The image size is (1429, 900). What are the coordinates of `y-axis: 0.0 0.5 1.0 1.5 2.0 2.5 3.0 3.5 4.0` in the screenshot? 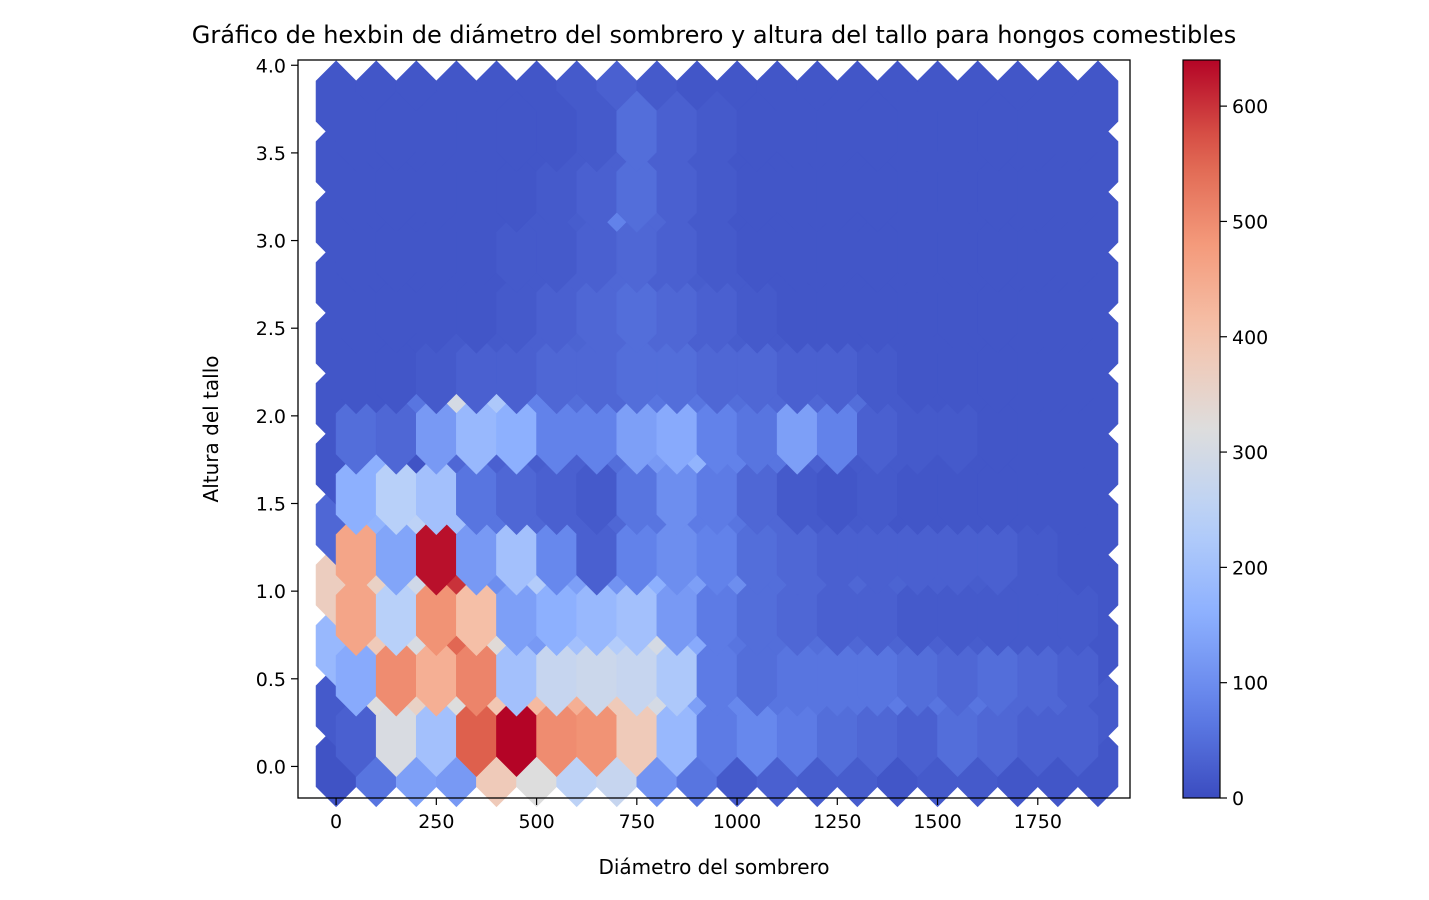 It's located at (277, 416).